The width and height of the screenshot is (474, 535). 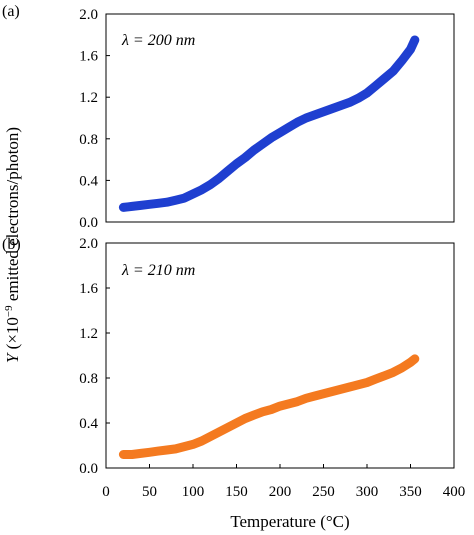 I want to click on panel-b-series, so click(x=269, y=406).